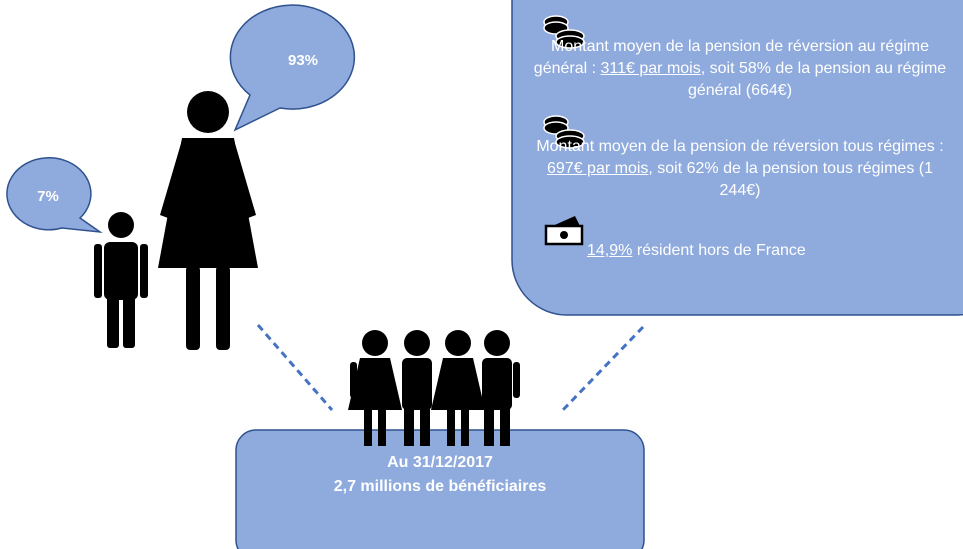 The height and width of the screenshot is (549, 963). Describe the element at coordinates (303, 60) in the screenshot. I see `bubble-label: 93%` at that location.